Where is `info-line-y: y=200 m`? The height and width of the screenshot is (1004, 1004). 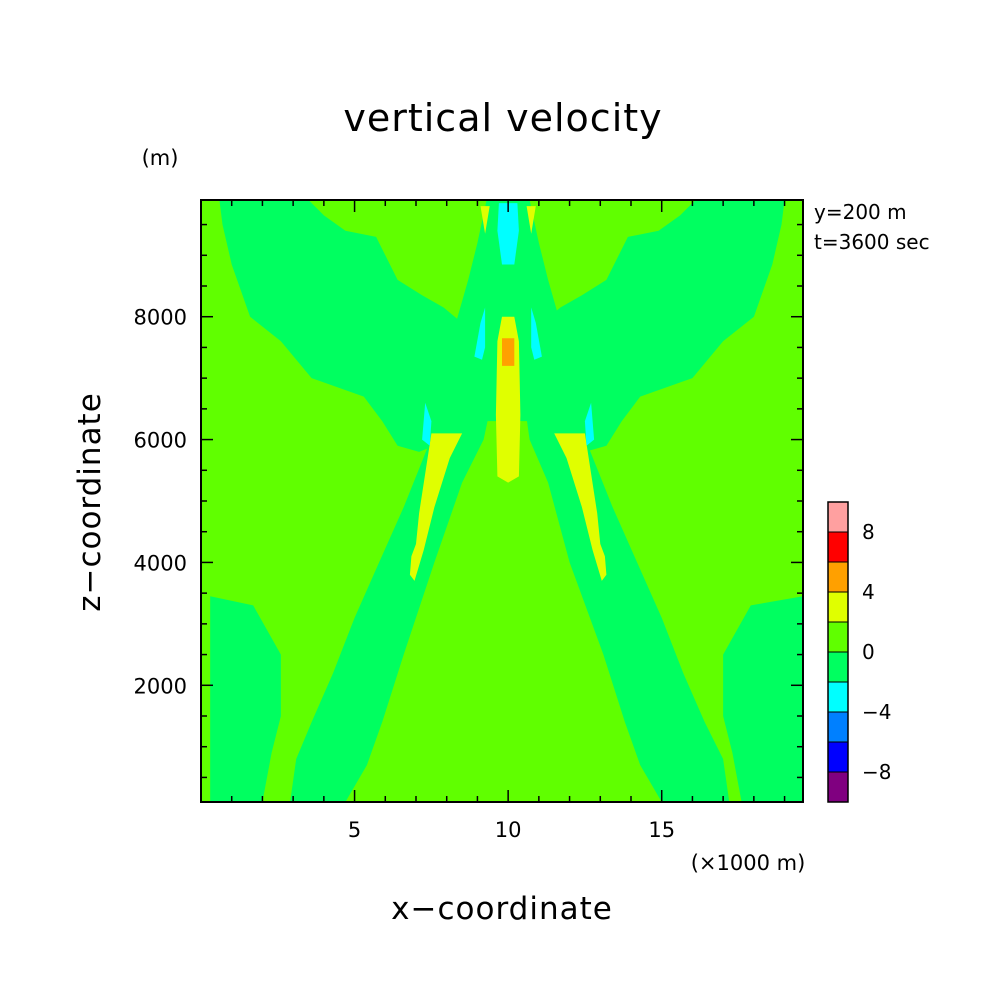 info-line-y: y=200 m is located at coordinates (860, 212).